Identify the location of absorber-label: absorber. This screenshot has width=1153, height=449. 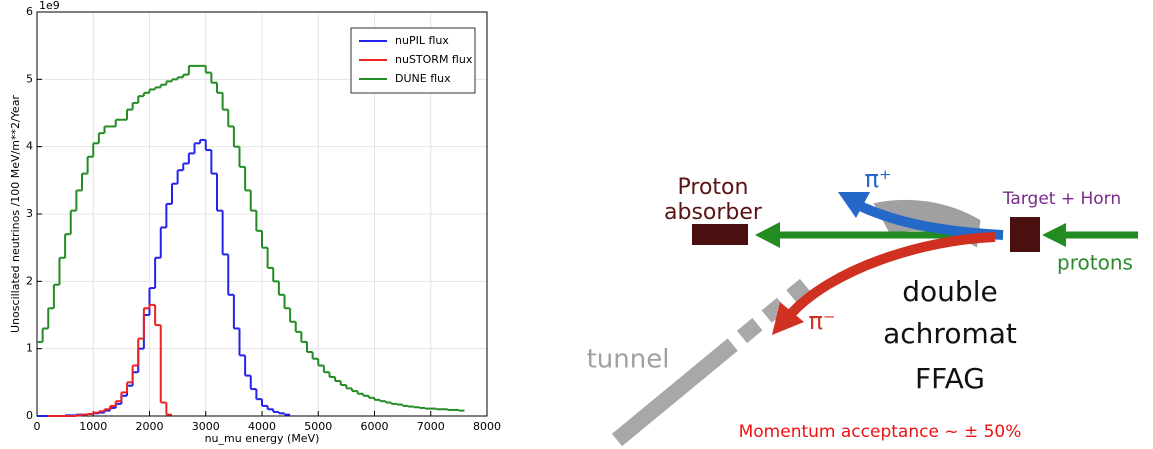
(713, 212).